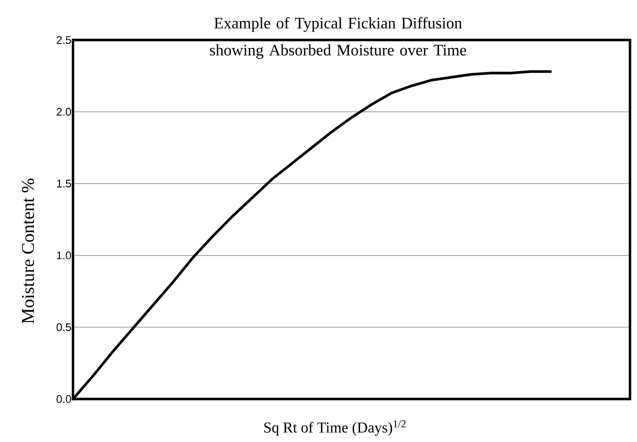 The height and width of the screenshot is (442, 637). I want to click on y-tick-label: 2.5, so click(64, 40).